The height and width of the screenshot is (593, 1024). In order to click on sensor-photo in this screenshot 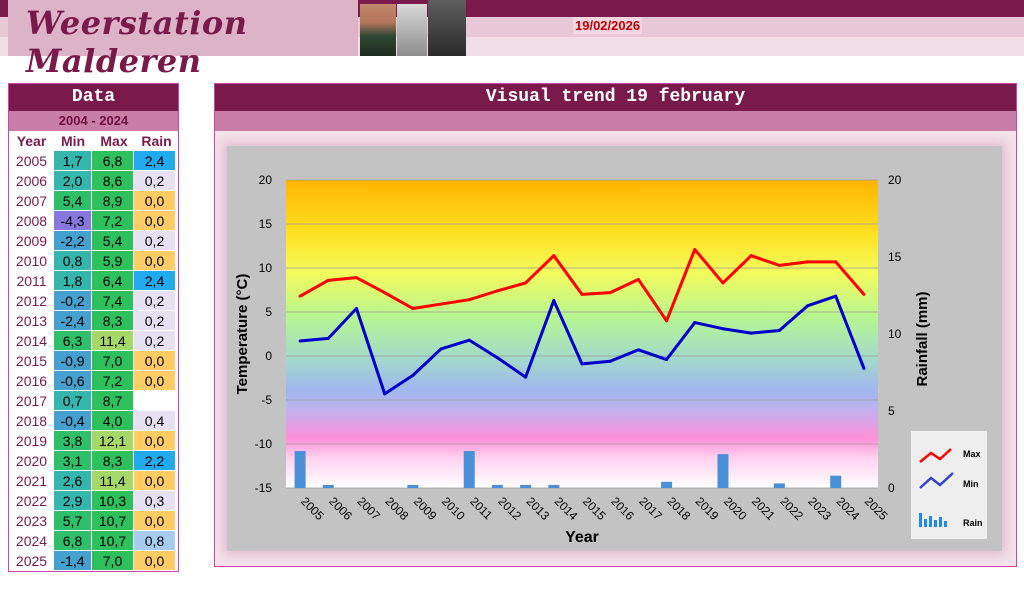, I will do `click(447, 28)`.